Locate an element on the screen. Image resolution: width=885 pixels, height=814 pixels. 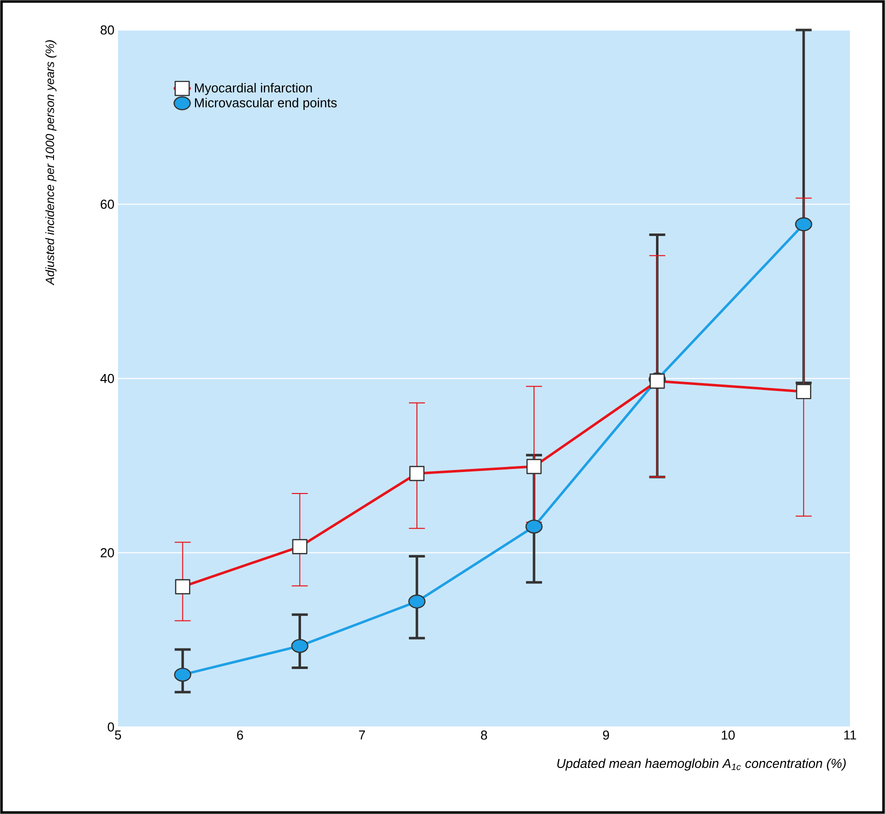
x-tick-label: 5 is located at coordinates (118, 735).